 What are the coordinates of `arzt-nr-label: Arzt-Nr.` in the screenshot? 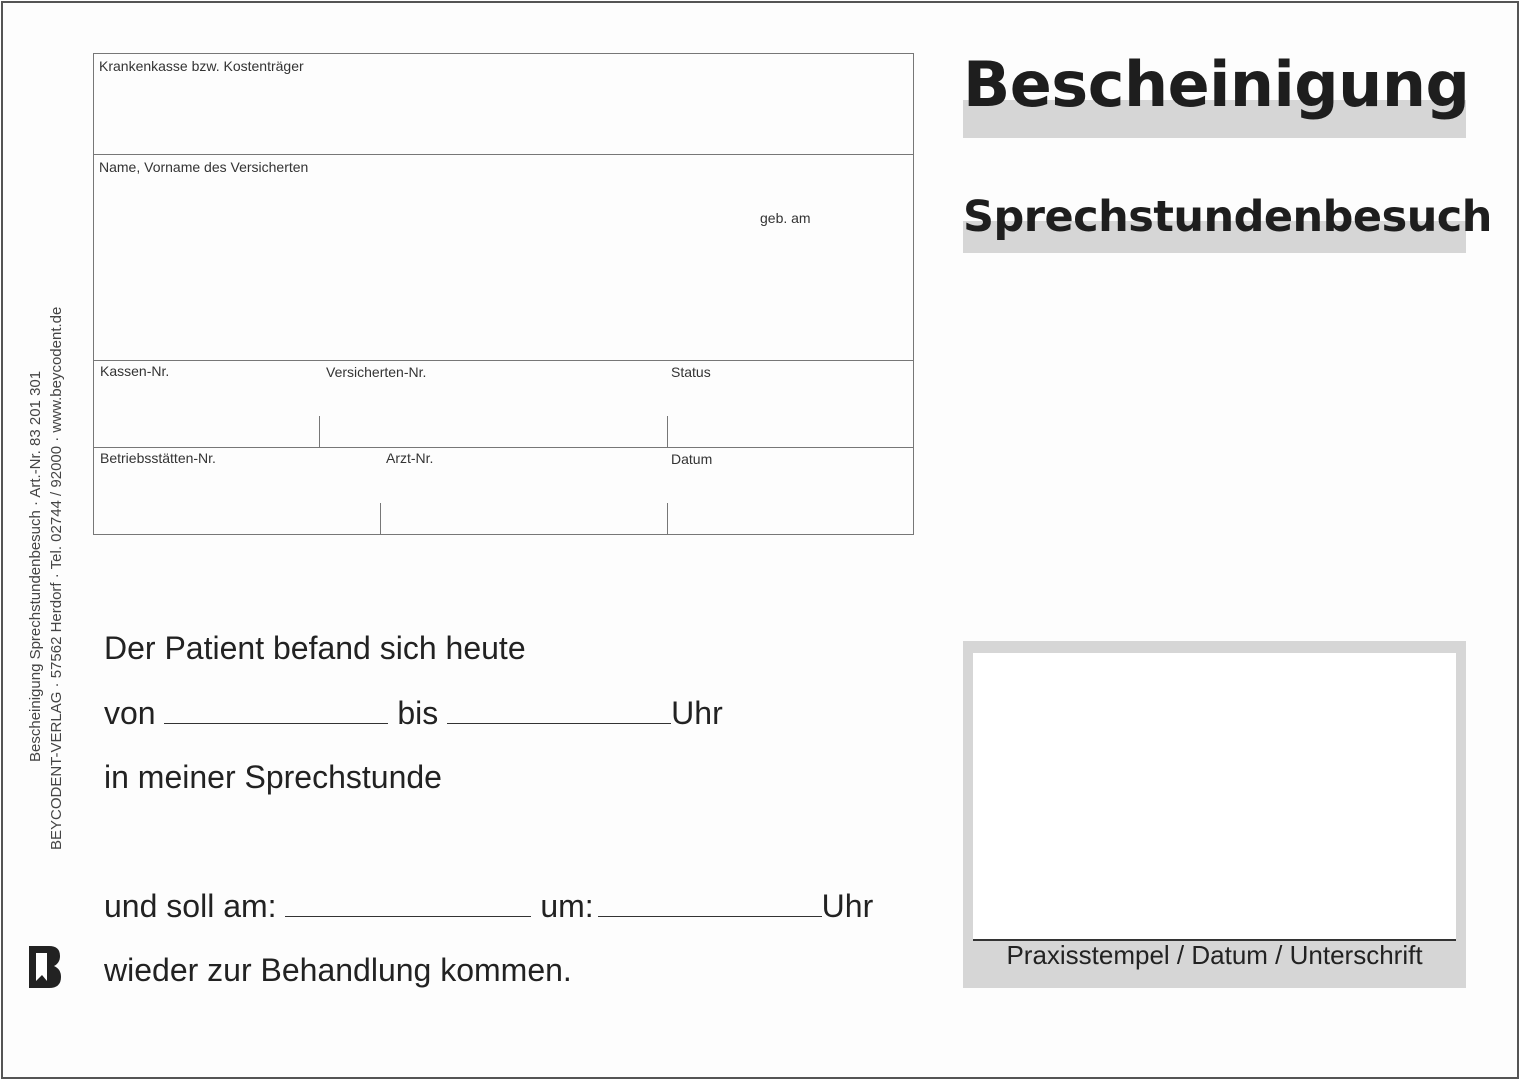 It's located at (410, 458).